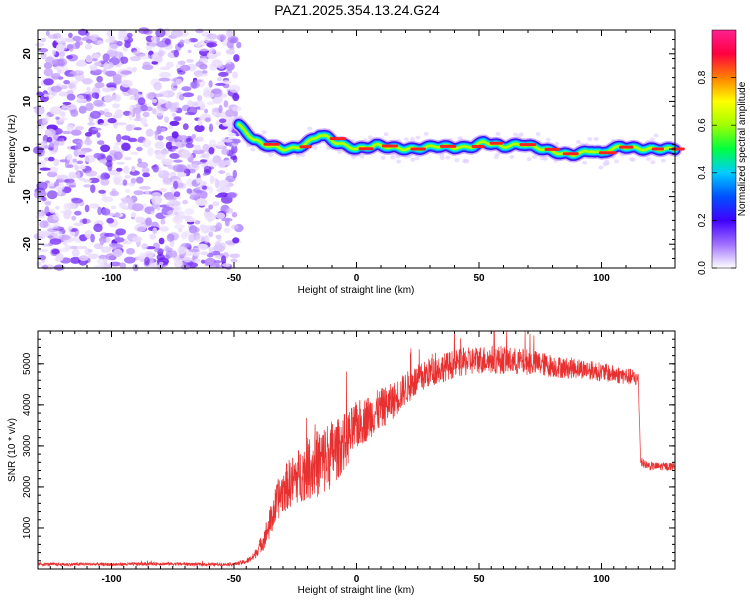 This screenshot has height=600, width=750. What do you see at coordinates (702, 220) in the screenshot?
I see `colorbar-tick-label: 0.2` at bounding box center [702, 220].